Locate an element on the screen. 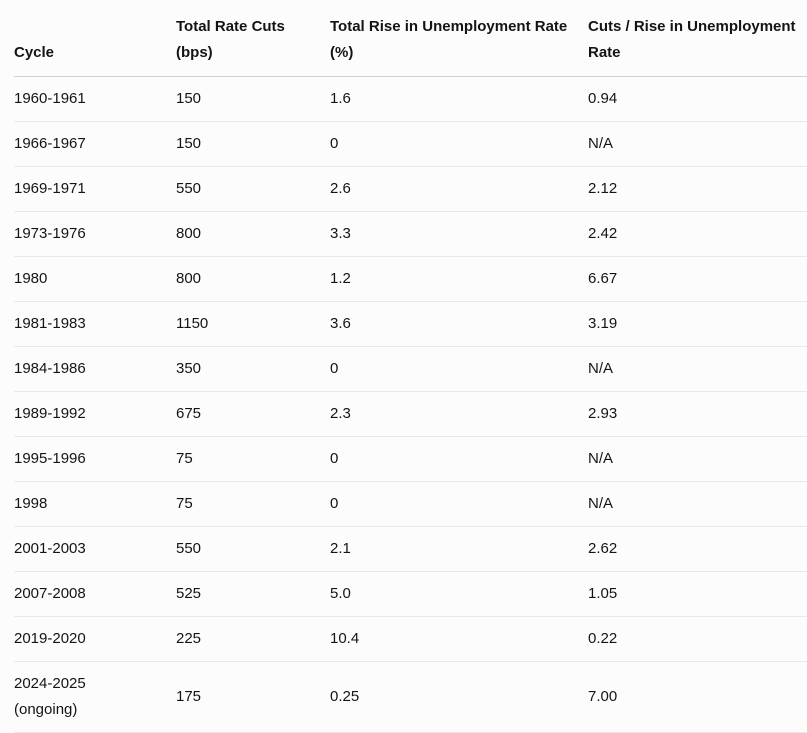  cell-line: 7.00 is located at coordinates (603, 696).